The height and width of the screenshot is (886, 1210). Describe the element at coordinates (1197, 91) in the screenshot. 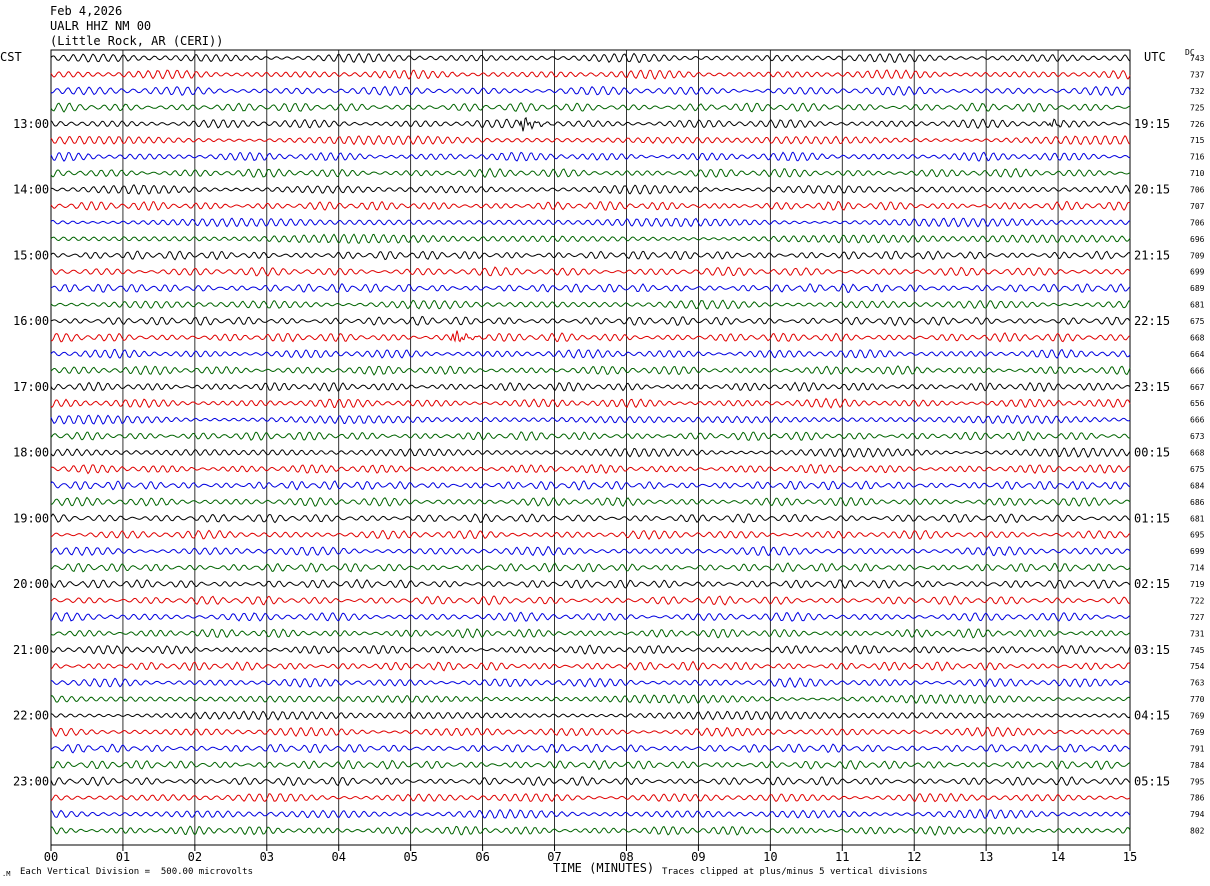

I see `dc-offset-2: 732` at that location.